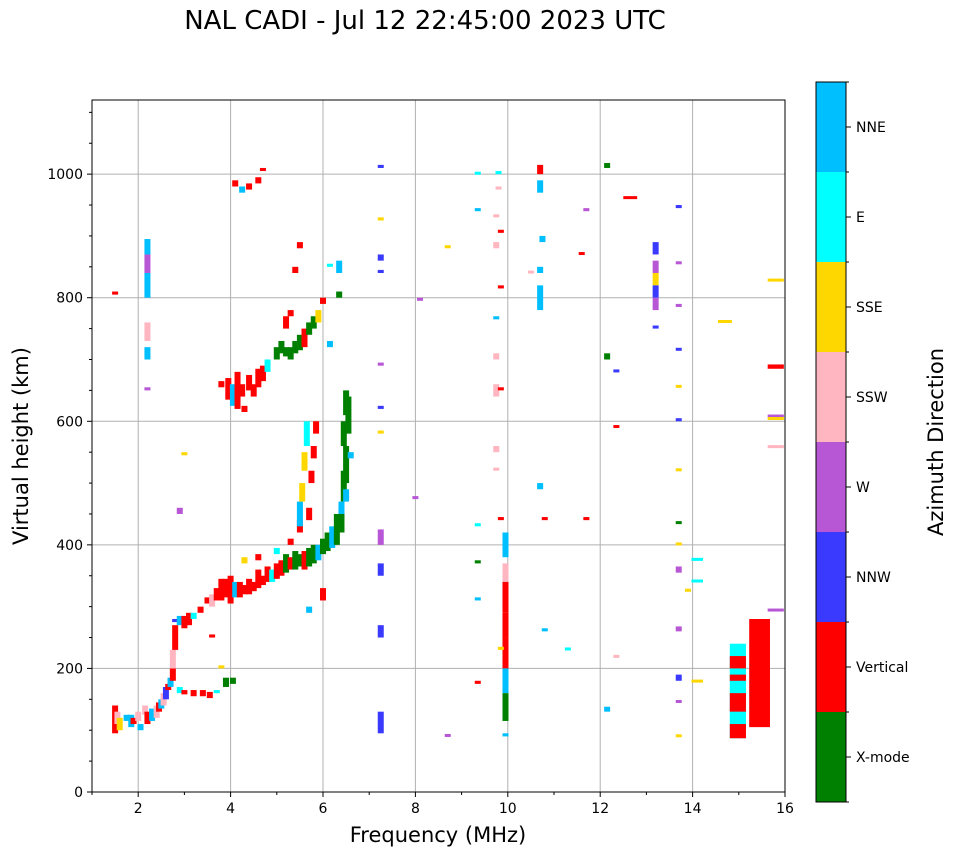 The image size is (958, 857). Describe the element at coordinates (831, 307) in the screenshot. I see `colorbar-swatch-sse` at that location.